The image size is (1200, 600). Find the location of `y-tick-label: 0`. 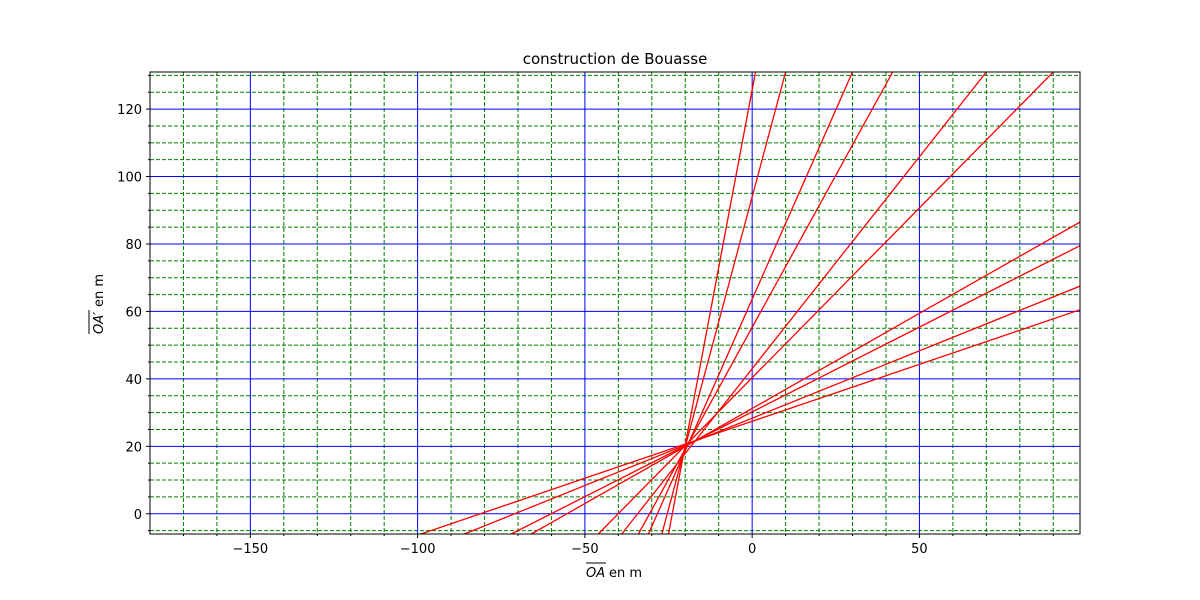

y-tick-label: 0 is located at coordinates (138, 515).